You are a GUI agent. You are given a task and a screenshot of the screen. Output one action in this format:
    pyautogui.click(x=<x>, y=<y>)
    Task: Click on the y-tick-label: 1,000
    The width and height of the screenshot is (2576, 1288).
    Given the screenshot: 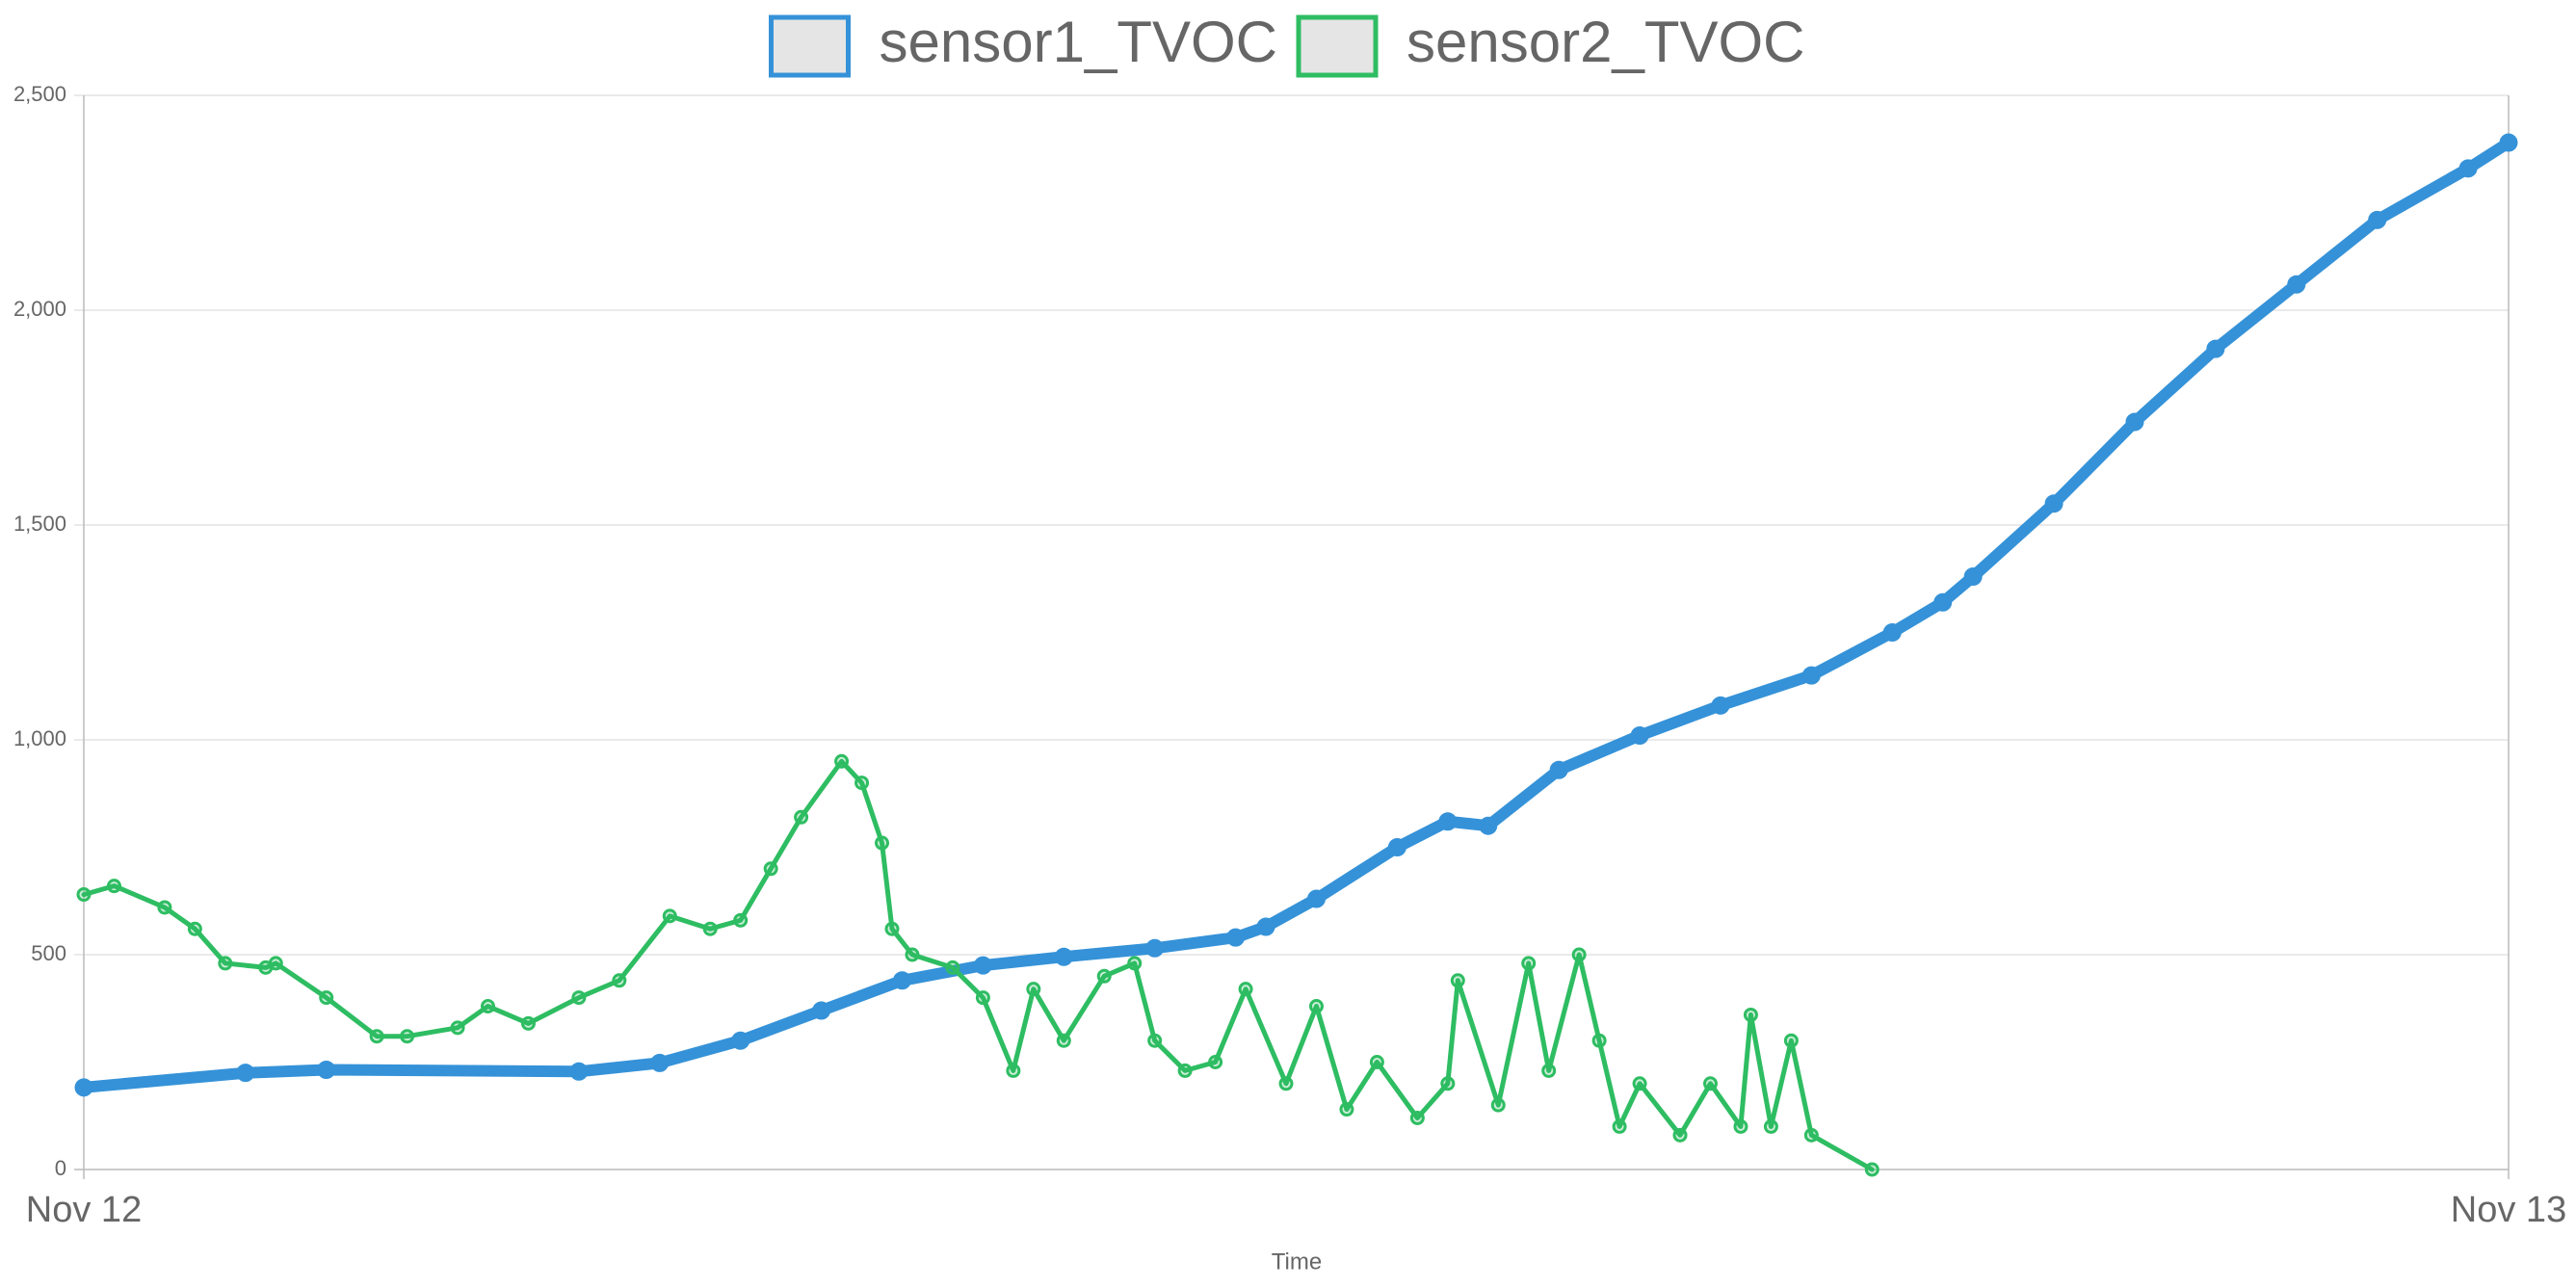 What is the action you would take?
    pyautogui.click(x=40, y=738)
    